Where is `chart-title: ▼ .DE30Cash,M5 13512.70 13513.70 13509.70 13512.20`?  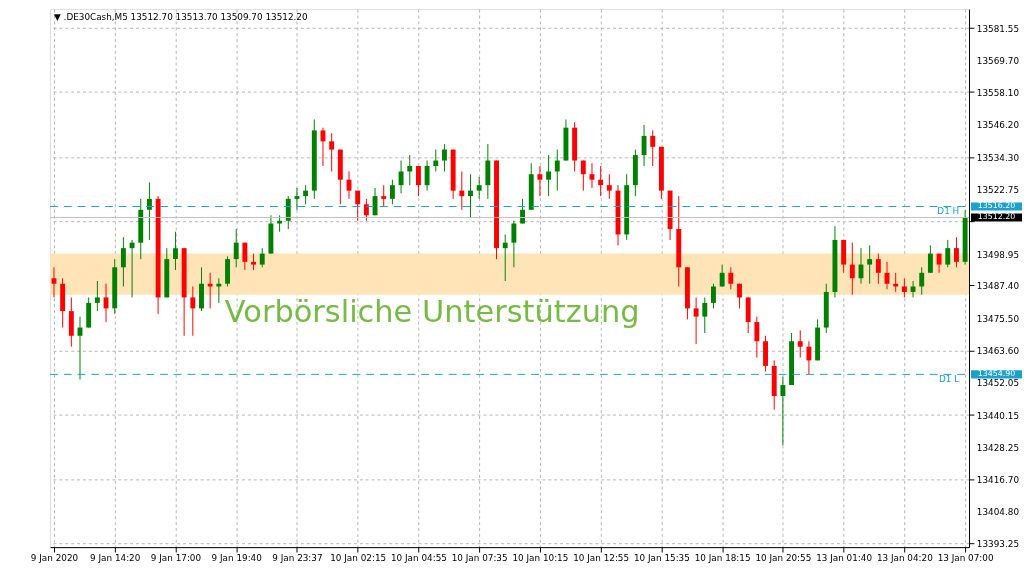 chart-title: ▼ .DE30Cash,M5 13512.70 13513.70 13509.70 13512.20 is located at coordinates (181, 16).